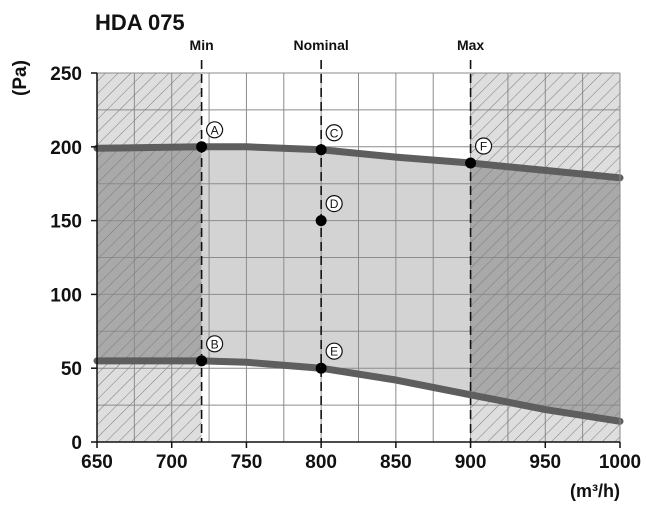 This screenshot has width=646, height=509. Describe the element at coordinates (321, 462) in the screenshot. I see `x-tick-label: 800` at that location.